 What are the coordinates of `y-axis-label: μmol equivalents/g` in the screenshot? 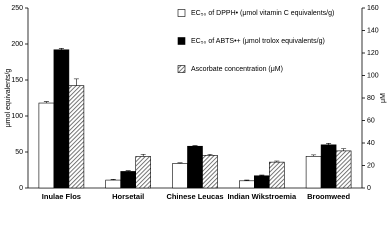 It's located at (8, 98).